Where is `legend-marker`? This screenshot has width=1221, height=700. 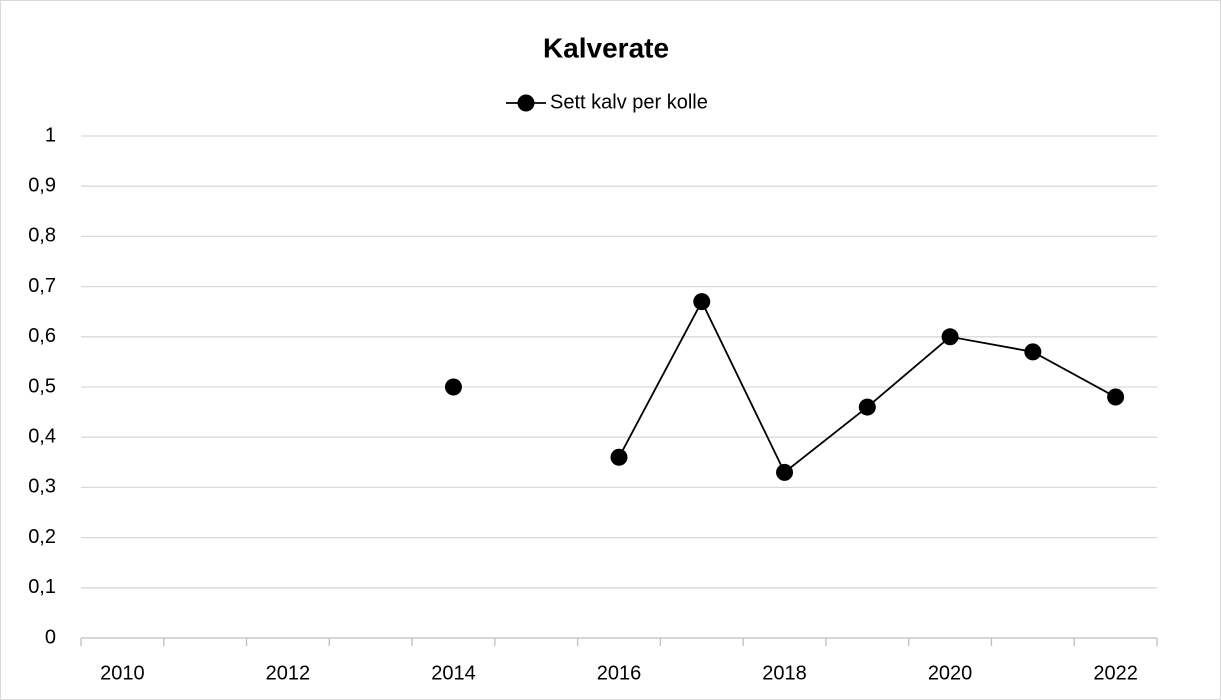 legend-marker is located at coordinates (526, 103).